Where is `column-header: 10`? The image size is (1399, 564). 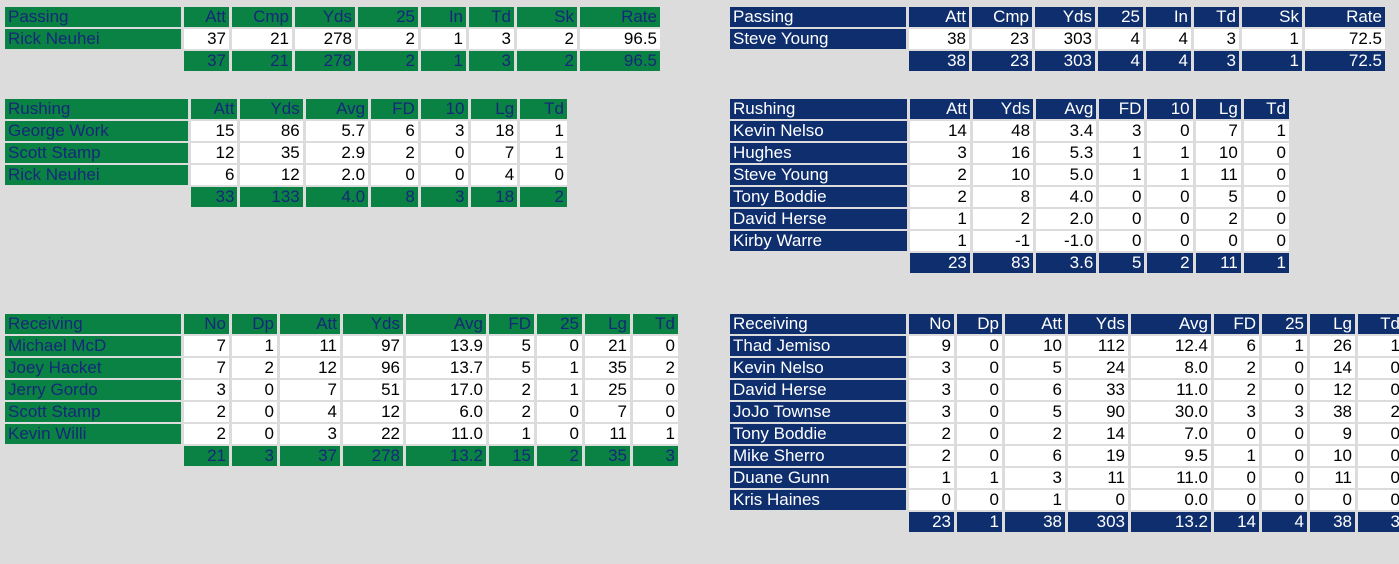 column-header: 10 is located at coordinates (444, 109).